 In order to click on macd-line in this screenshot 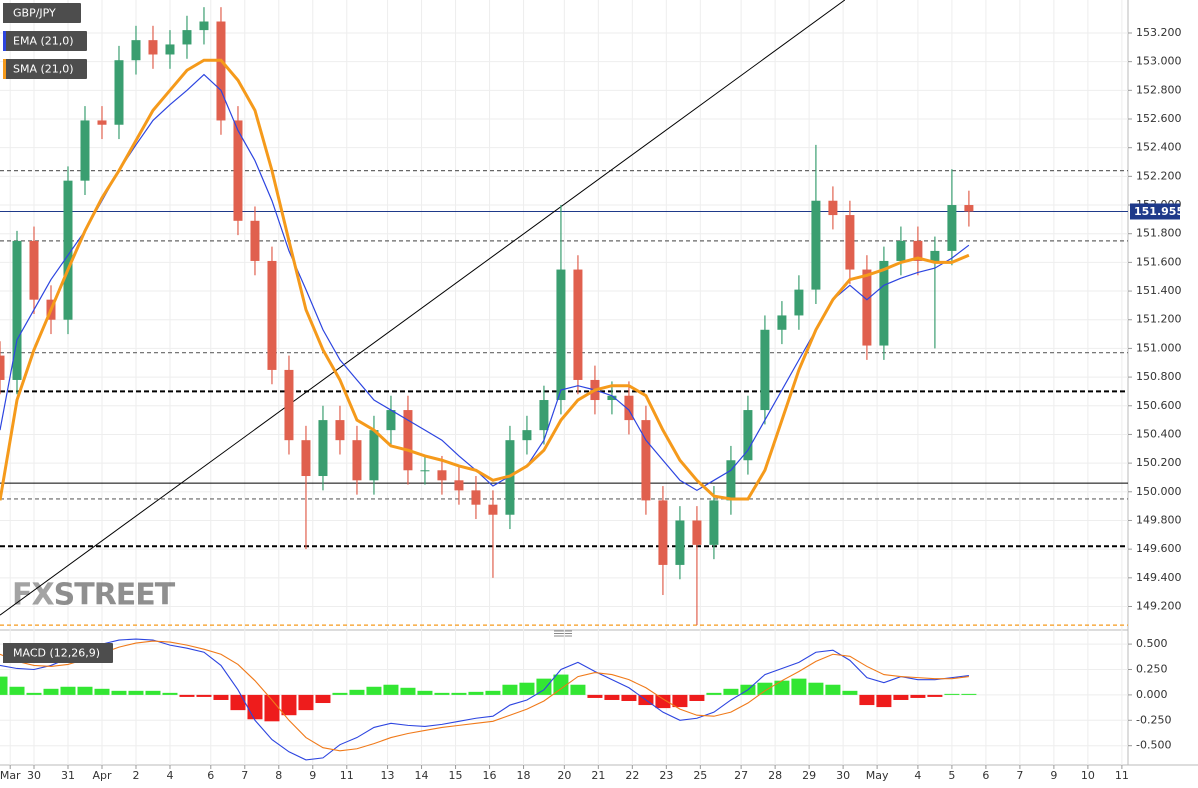, I will do `click(484, 699)`.